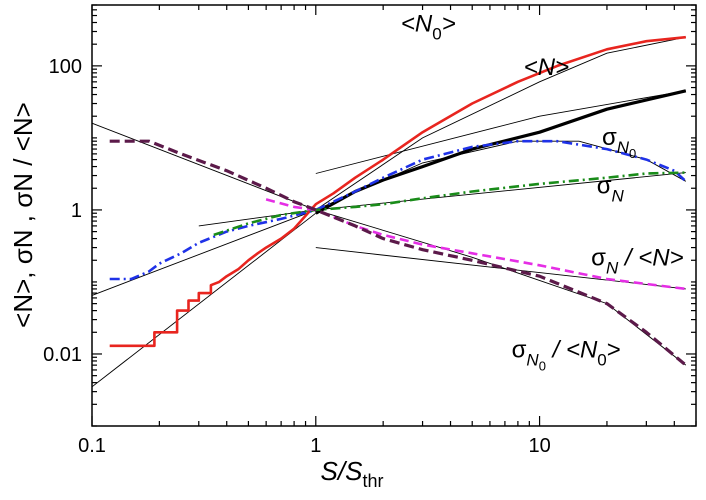 Image resolution: width=706 pixels, height=500 pixels. I want to click on series-annotation-2: σN0, so click(619, 142).